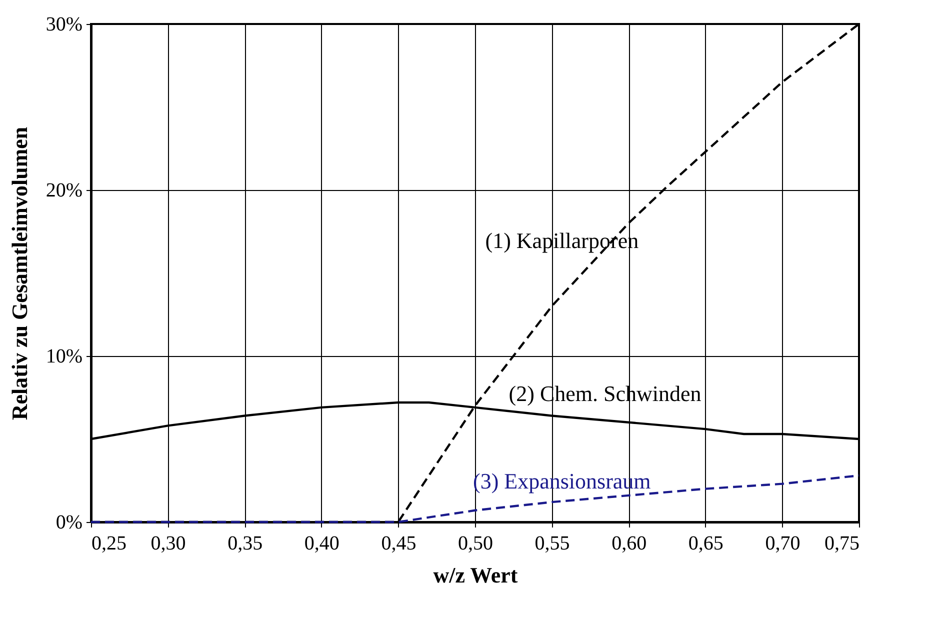 The width and height of the screenshot is (930, 617). I want to click on x-tick-label: 0,75, so click(842, 543).